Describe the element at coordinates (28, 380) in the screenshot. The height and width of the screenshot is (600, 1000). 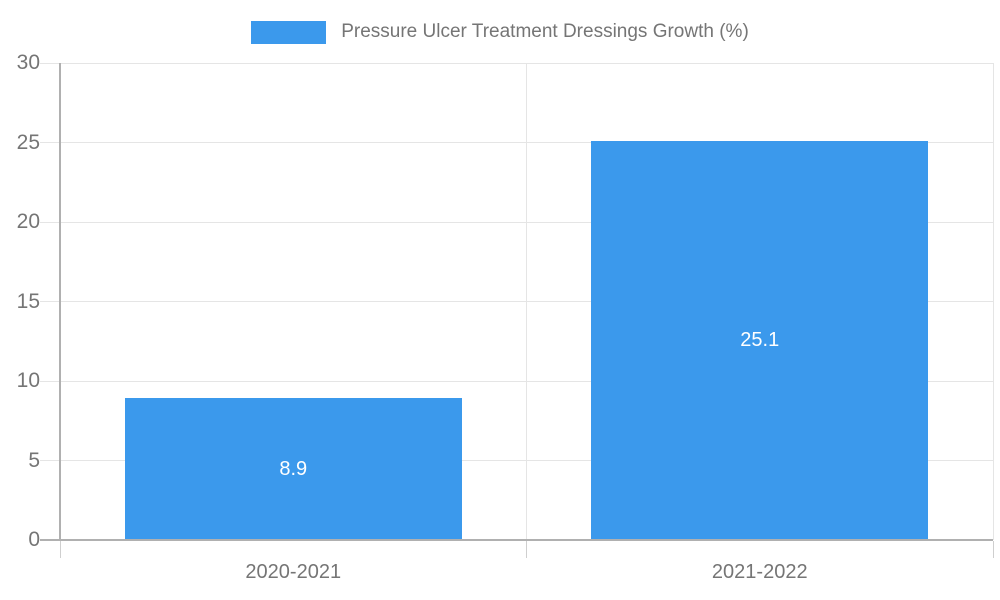
I see `y-axis-tick-label: 10` at that location.